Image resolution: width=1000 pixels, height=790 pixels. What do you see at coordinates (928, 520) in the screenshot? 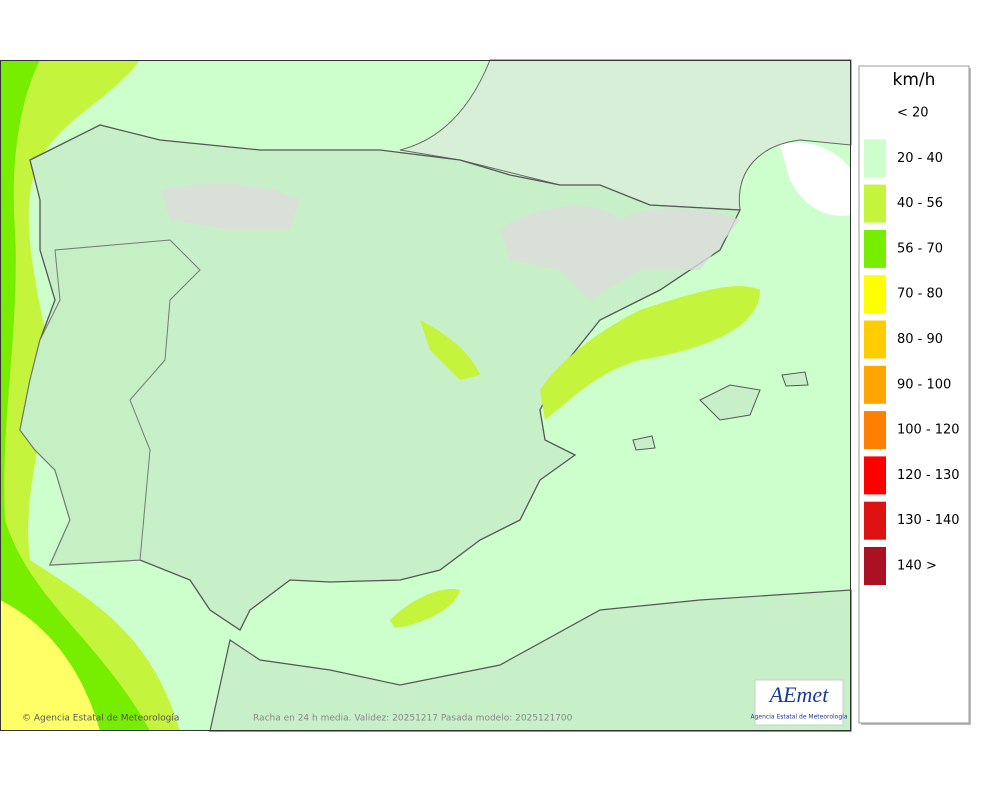
I see `legend-label: 130 - 140` at bounding box center [928, 520].